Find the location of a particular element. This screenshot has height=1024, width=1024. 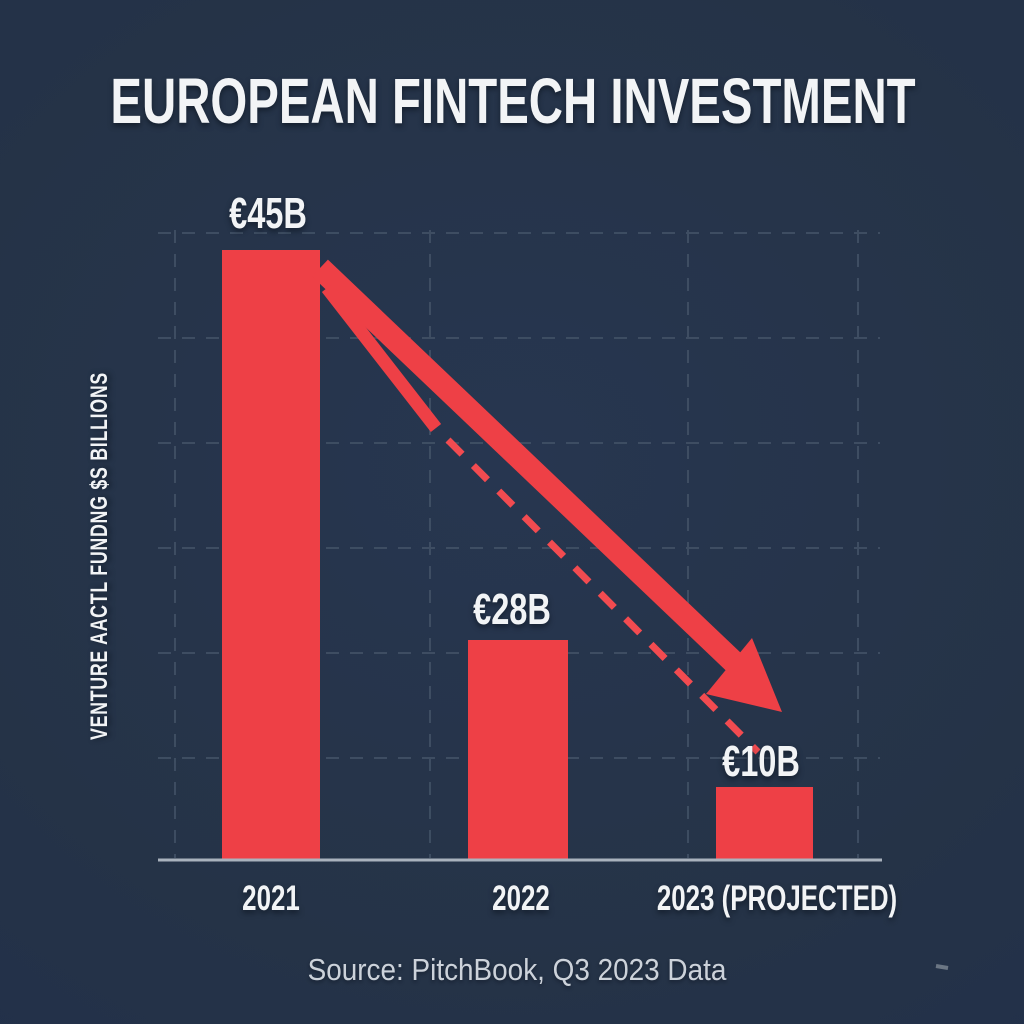

value-label-2022: €28B is located at coordinates (511, 610).